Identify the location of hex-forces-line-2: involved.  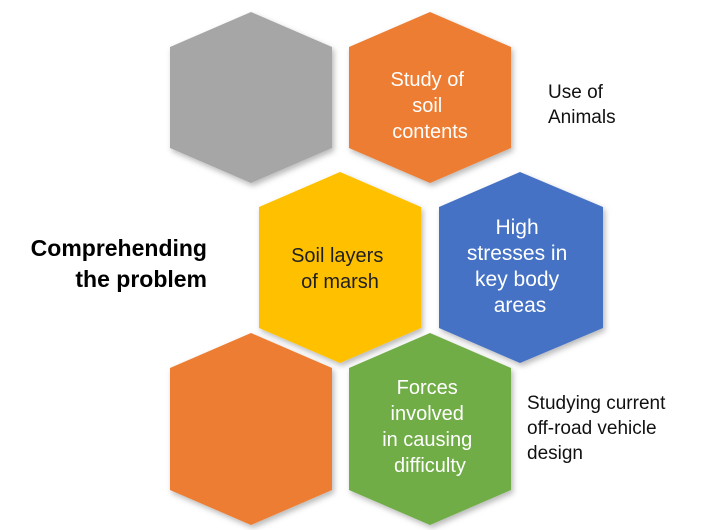
(427, 414).